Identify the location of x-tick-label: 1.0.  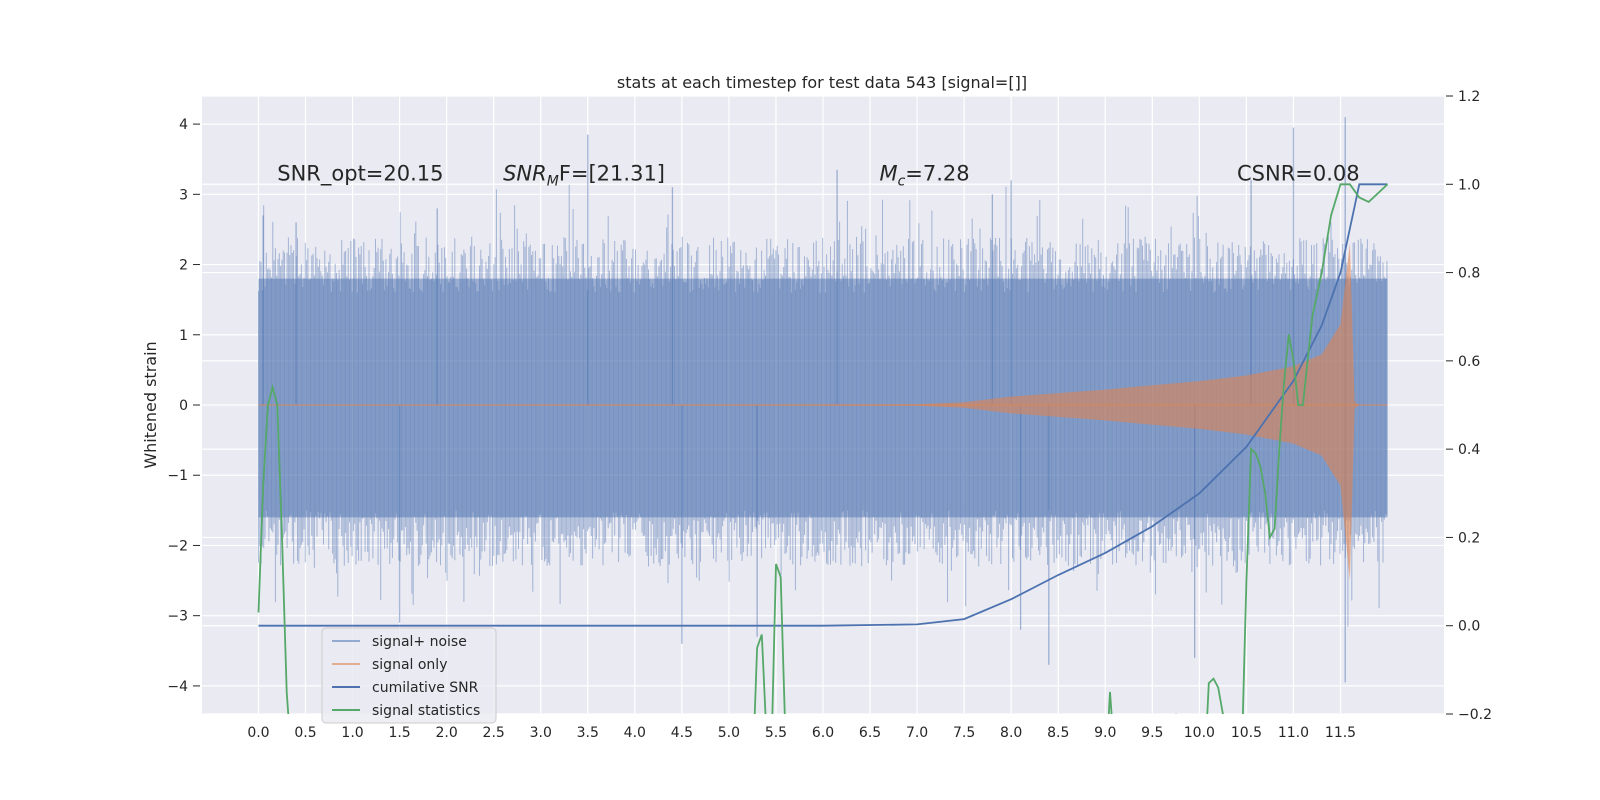
(352, 733).